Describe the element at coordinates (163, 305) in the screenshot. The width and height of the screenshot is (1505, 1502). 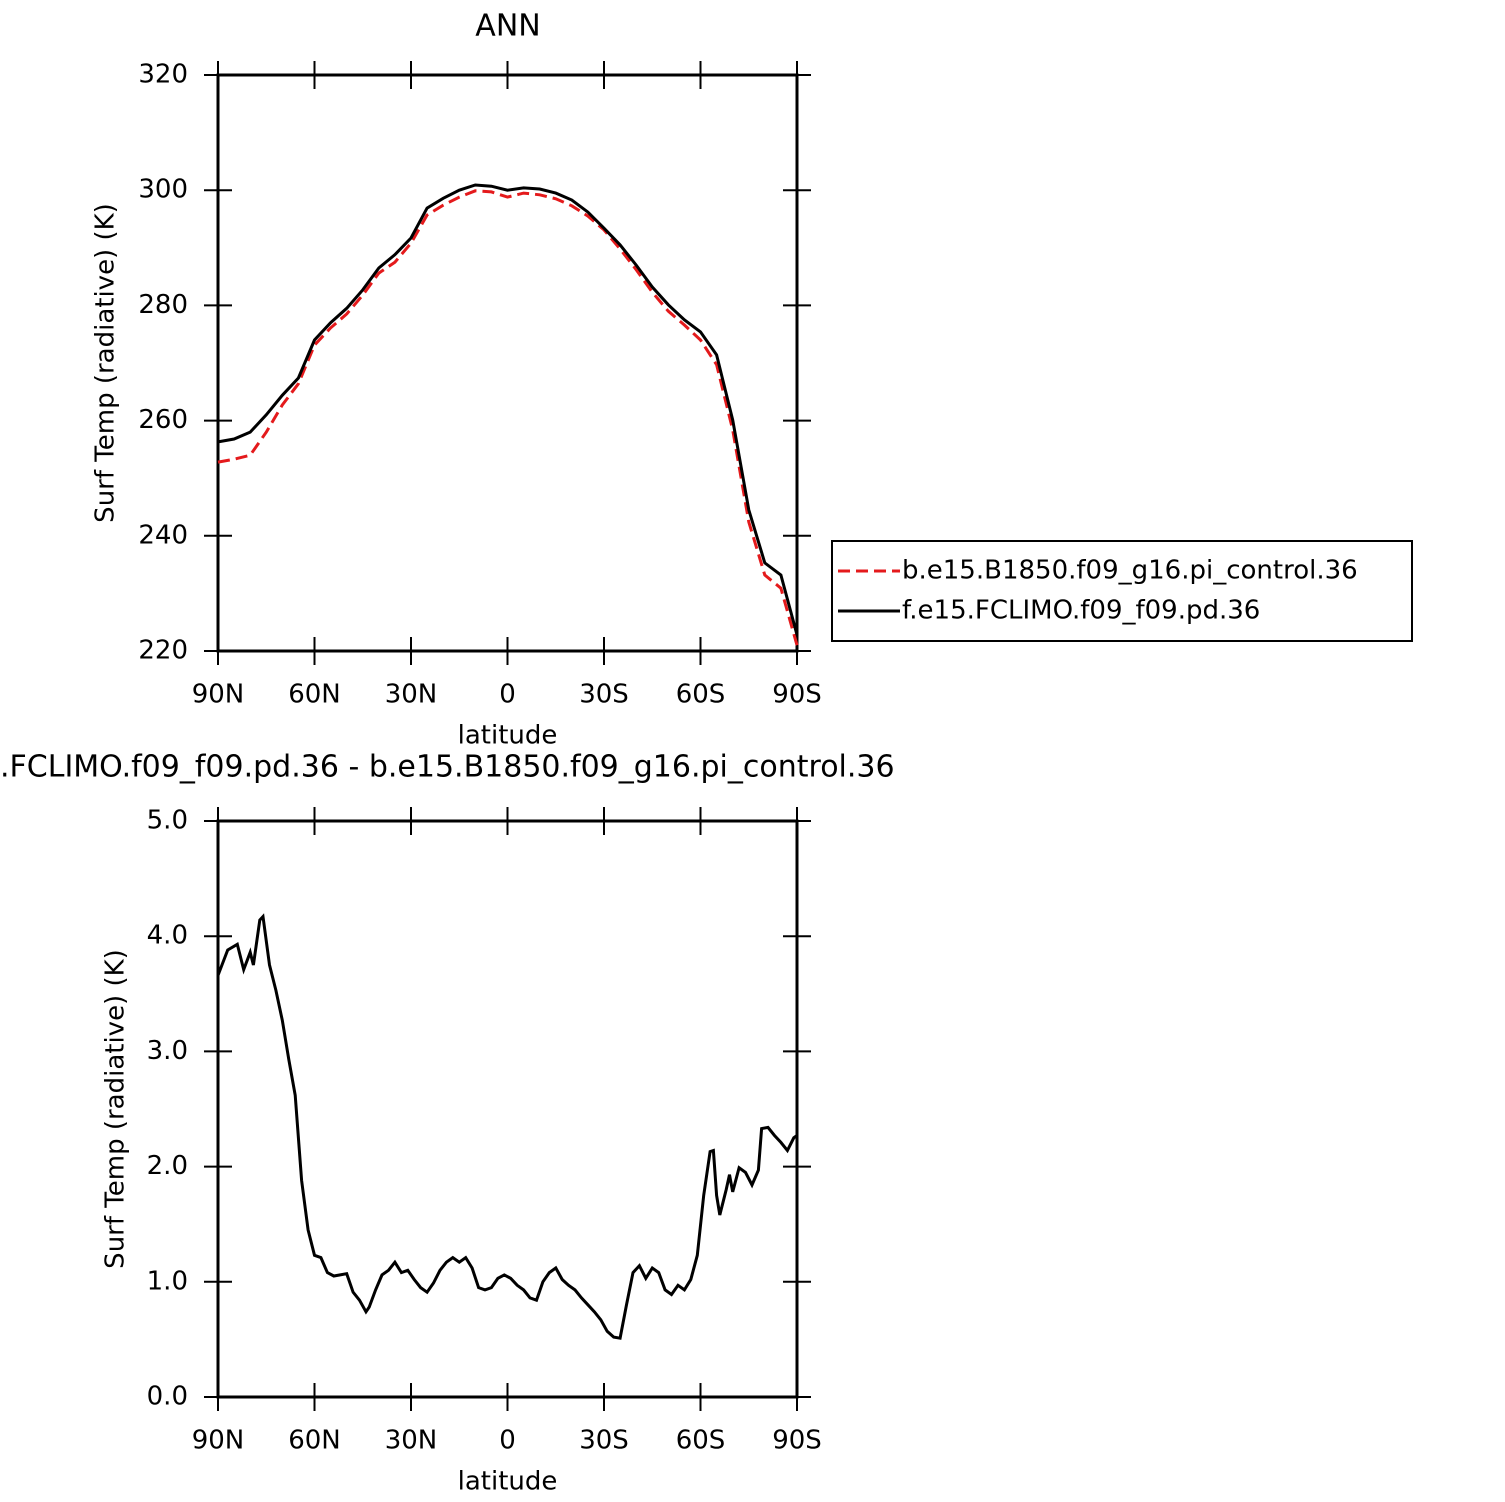
I see `y-tick-label: 280` at that location.